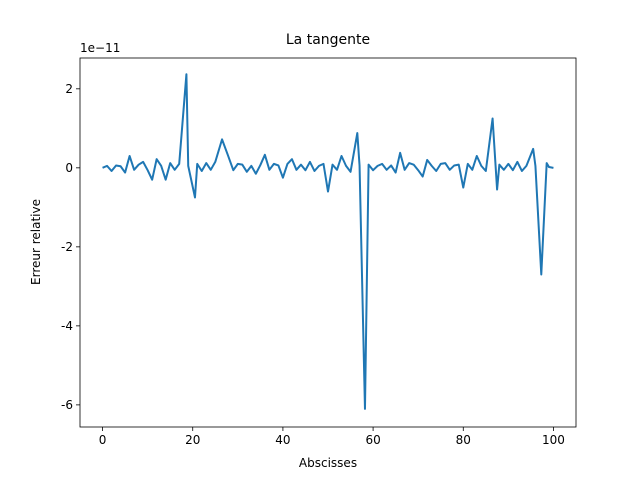 This screenshot has width=640, height=480. Describe the element at coordinates (553, 440) in the screenshot. I see `x-tick-label: 100` at that location.